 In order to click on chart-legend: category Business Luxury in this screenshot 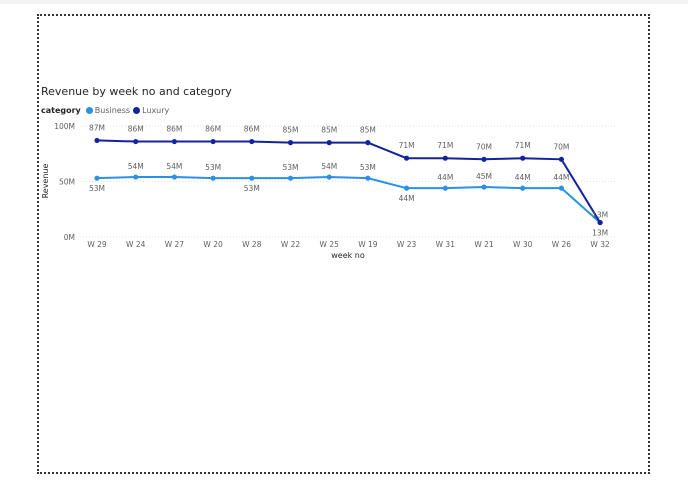, I will do `click(106, 110)`.